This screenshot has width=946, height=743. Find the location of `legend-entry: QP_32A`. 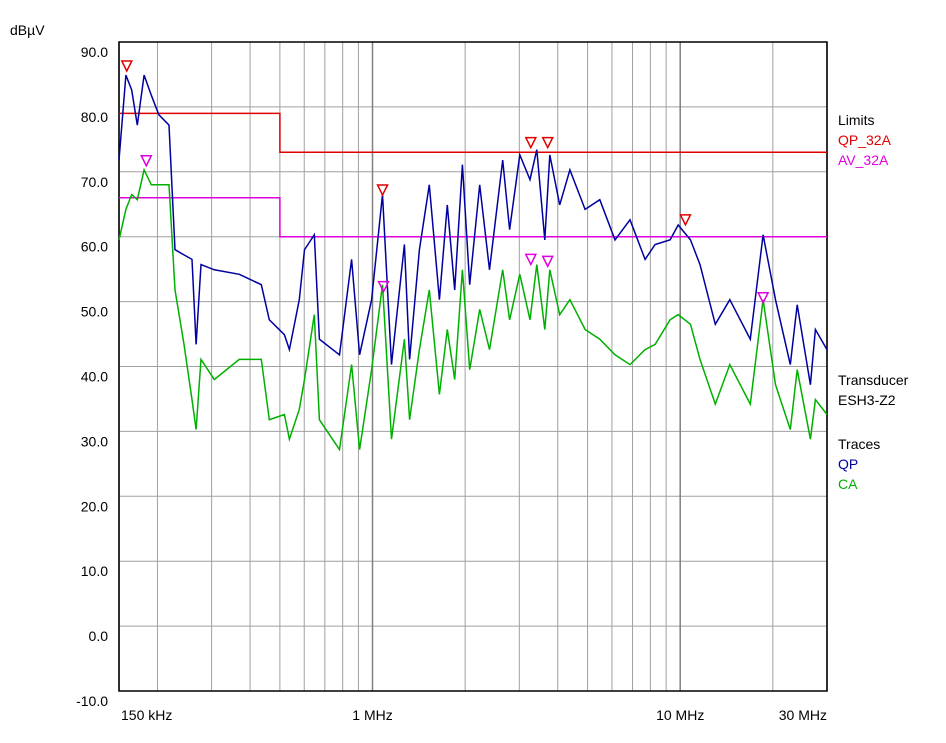

legend-entry: QP_32A is located at coordinates (865, 140).